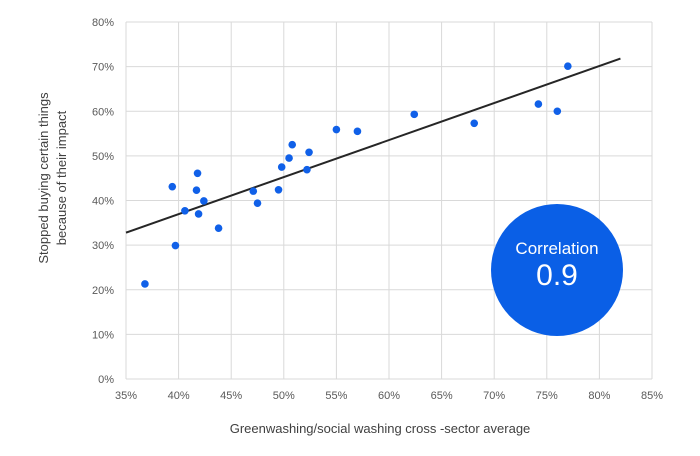 The image size is (700, 456). Describe the element at coordinates (284, 396) in the screenshot. I see `x-tick-label: 50%` at that location.